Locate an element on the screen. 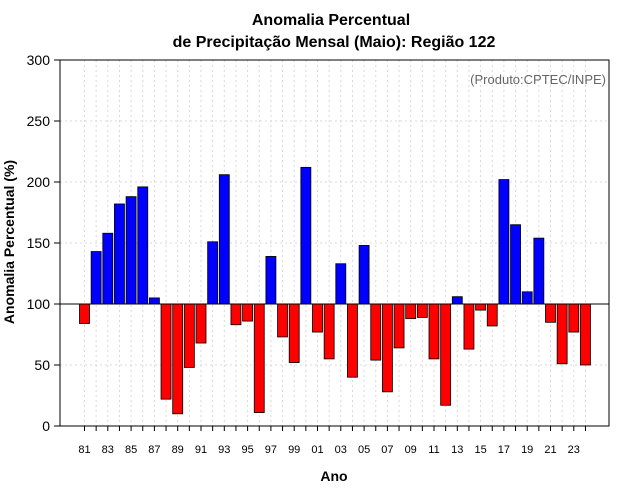  x-tick-label: 19 is located at coordinates (527, 450).